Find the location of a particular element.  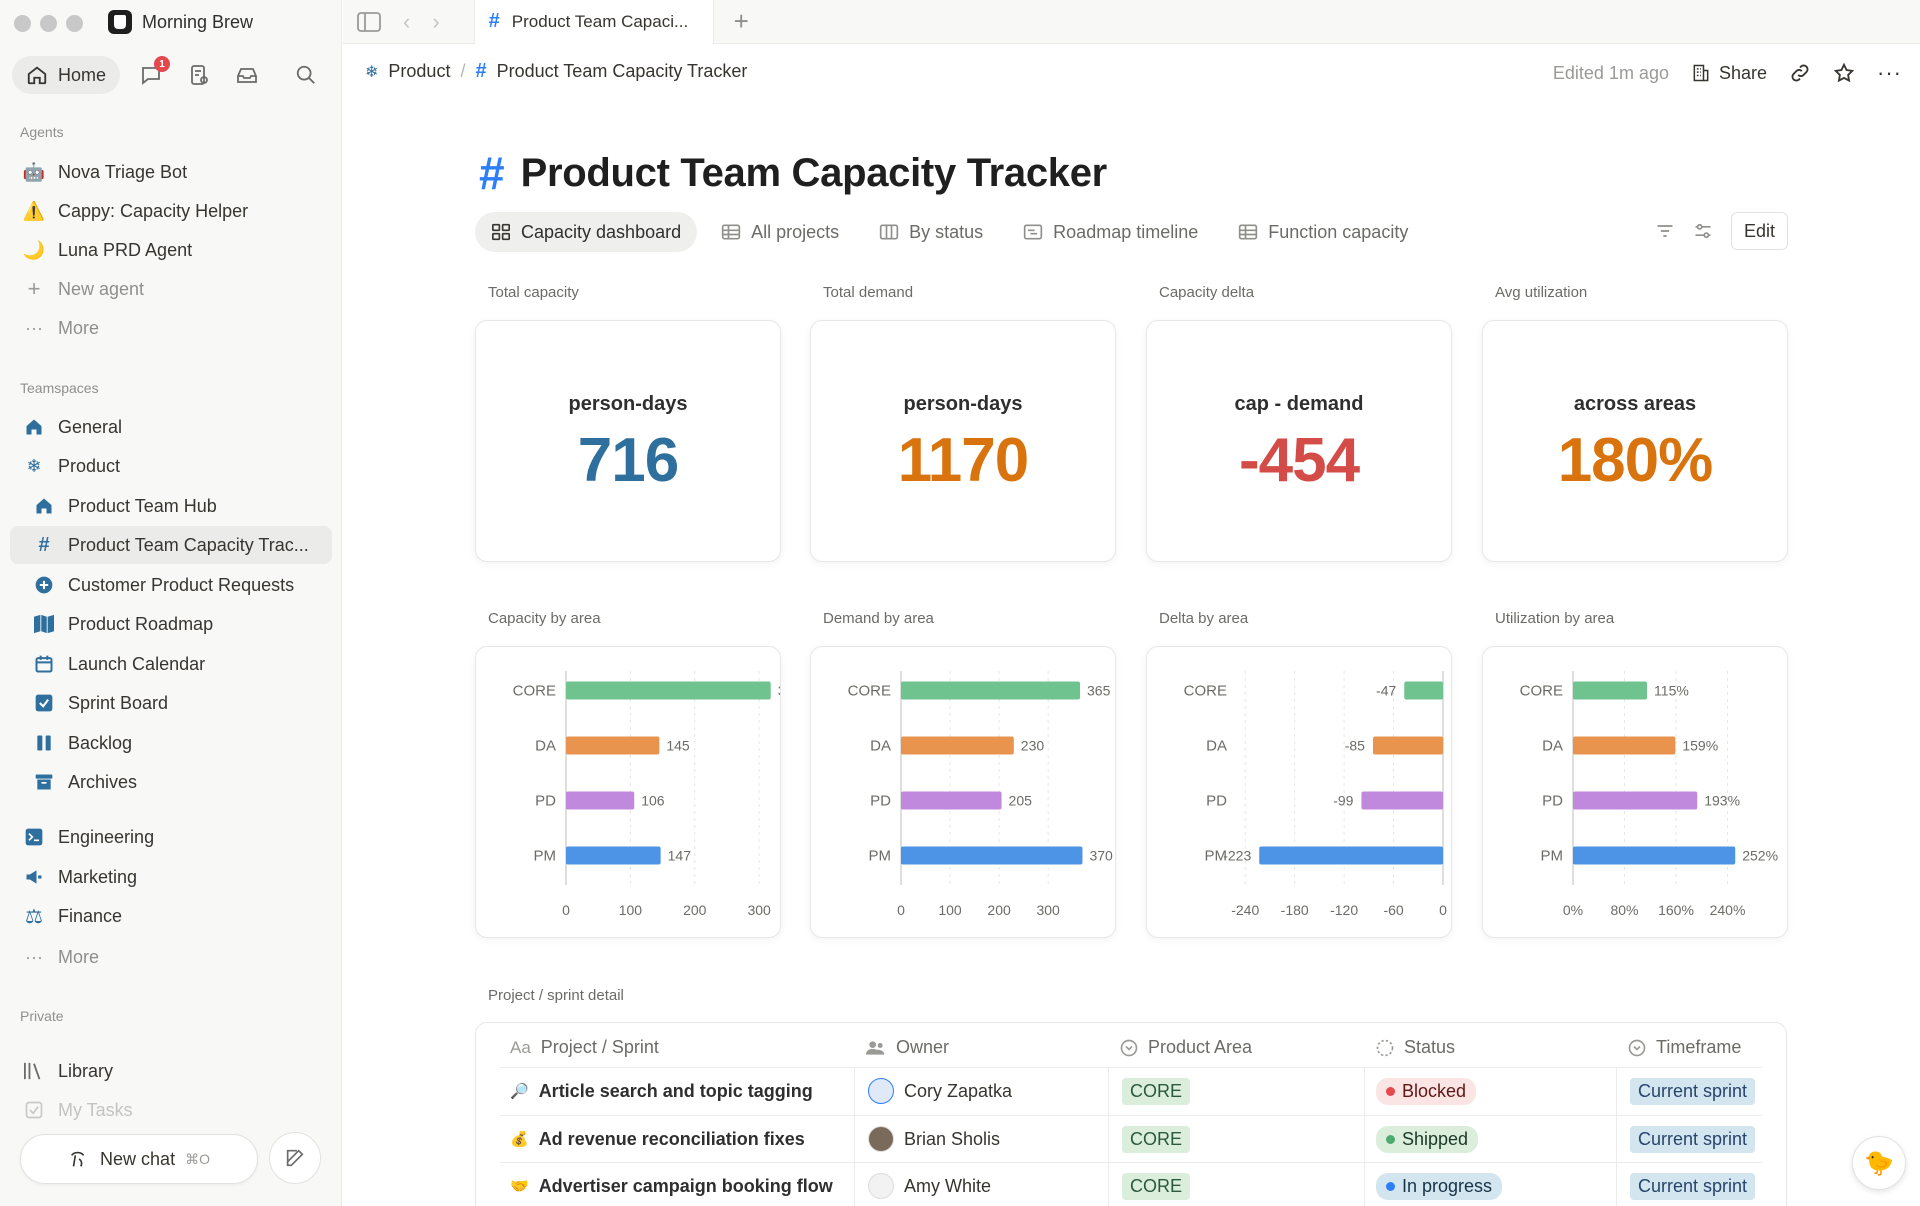

compose-button is located at coordinates (295, 1158).